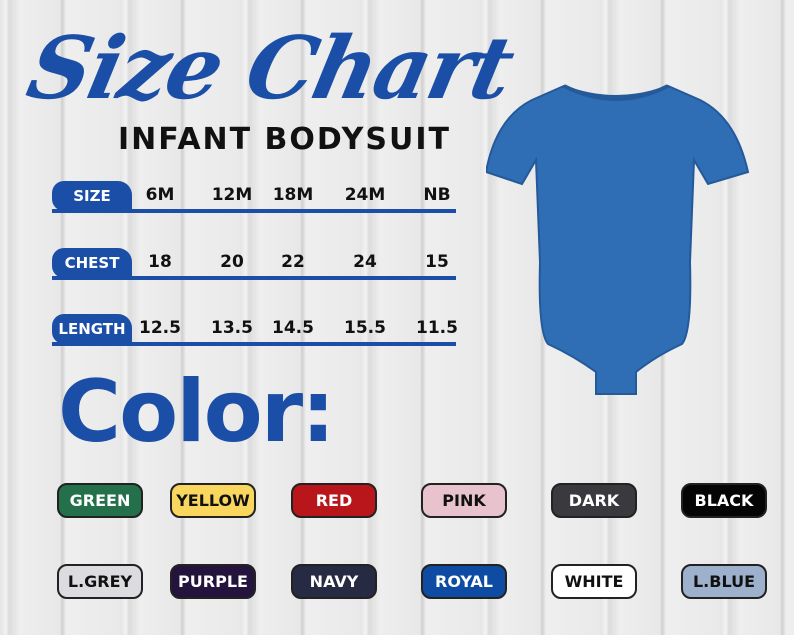 This screenshot has width=794, height=635. Describe the element at coordinates (92, 329) in the screenshot. I see `row-label: LENGTH` at that location.